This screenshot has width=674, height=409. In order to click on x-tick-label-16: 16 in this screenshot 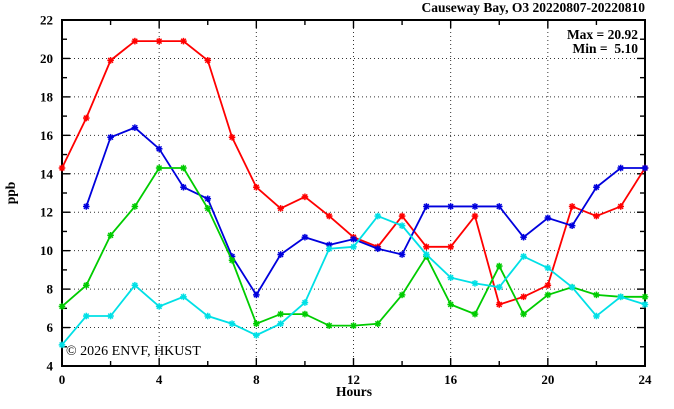, I will do `click(451, 379)`.